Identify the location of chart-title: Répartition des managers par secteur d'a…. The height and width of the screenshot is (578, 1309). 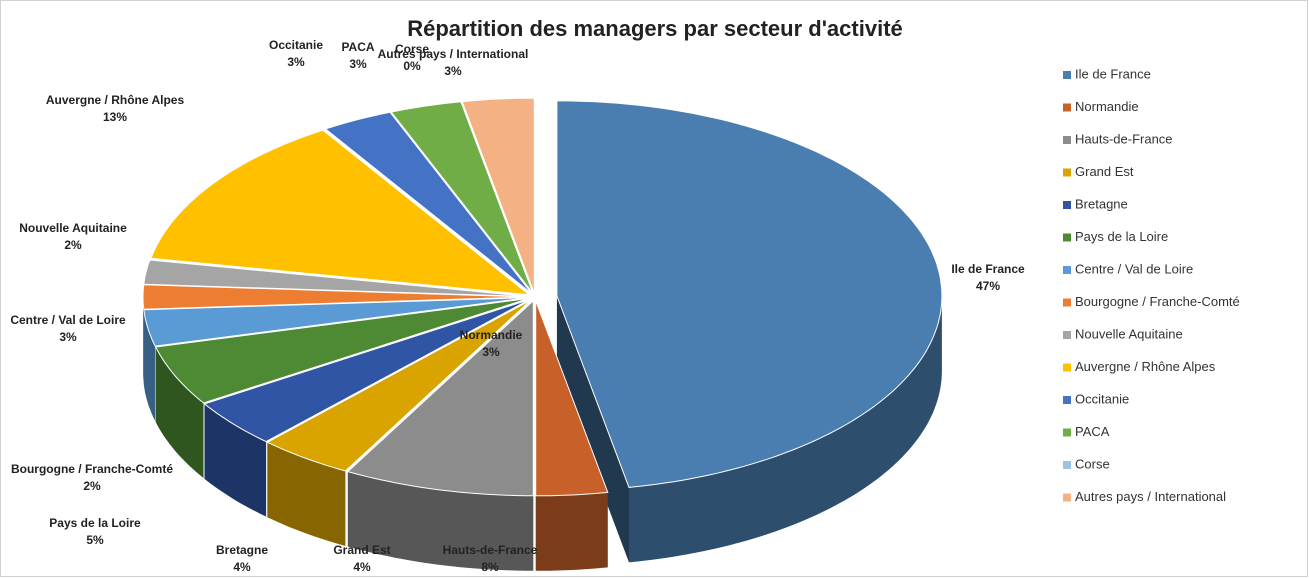
(655, 28).